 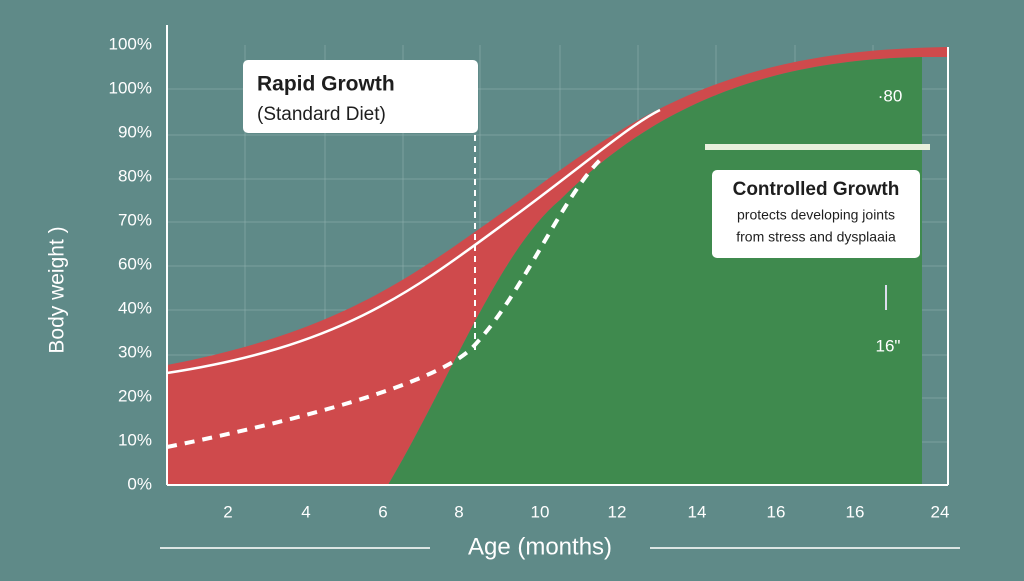 I want to click on y-tick-label: 30%, so click(x=135, y=351).